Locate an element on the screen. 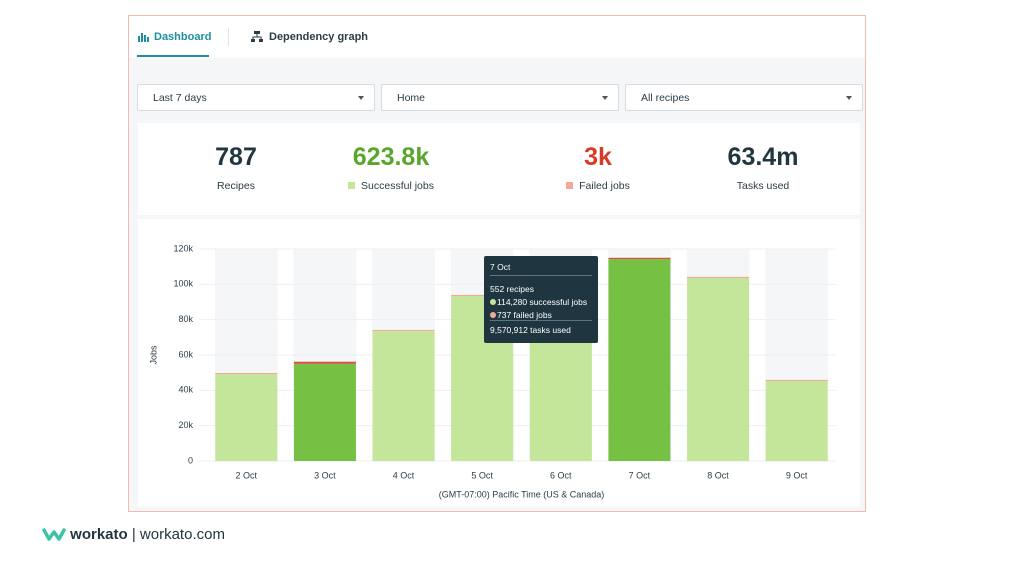 Image resolution: width=1024 pixels, height=576 pixels. y-tick-label: 80k is located at coordinates (185, 319).